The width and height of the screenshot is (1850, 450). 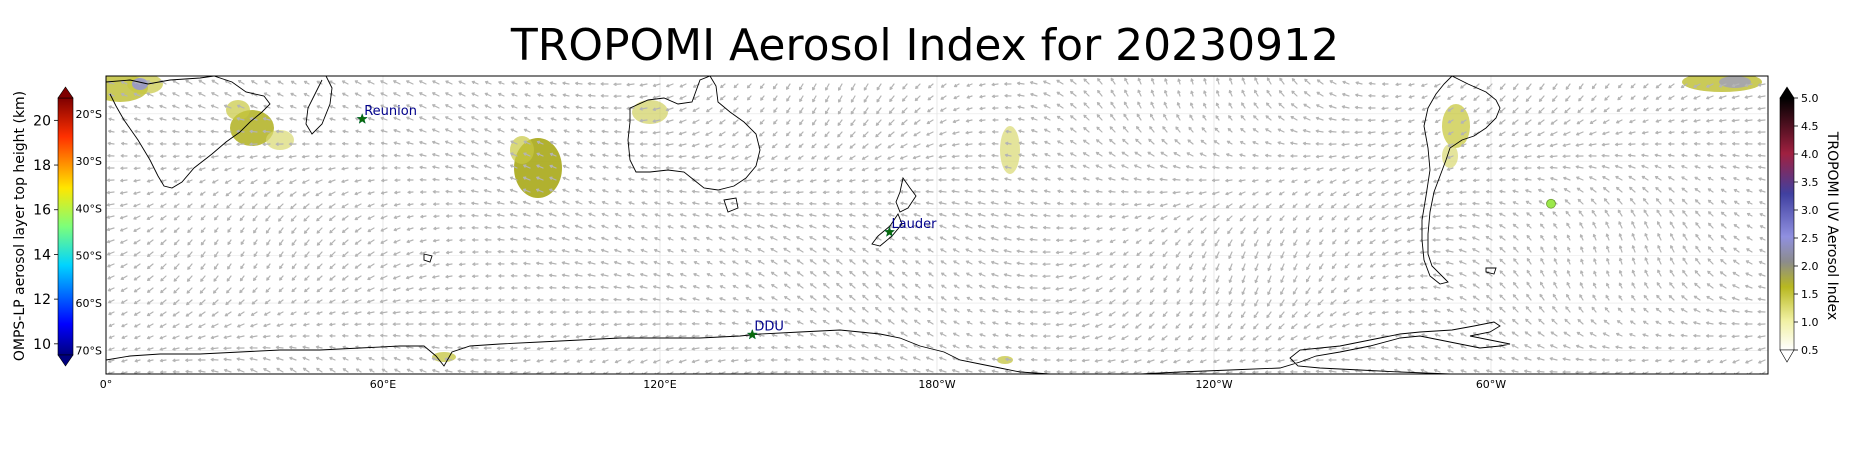 I want to click on coastline-antarctica, so click(x=808, y=347).